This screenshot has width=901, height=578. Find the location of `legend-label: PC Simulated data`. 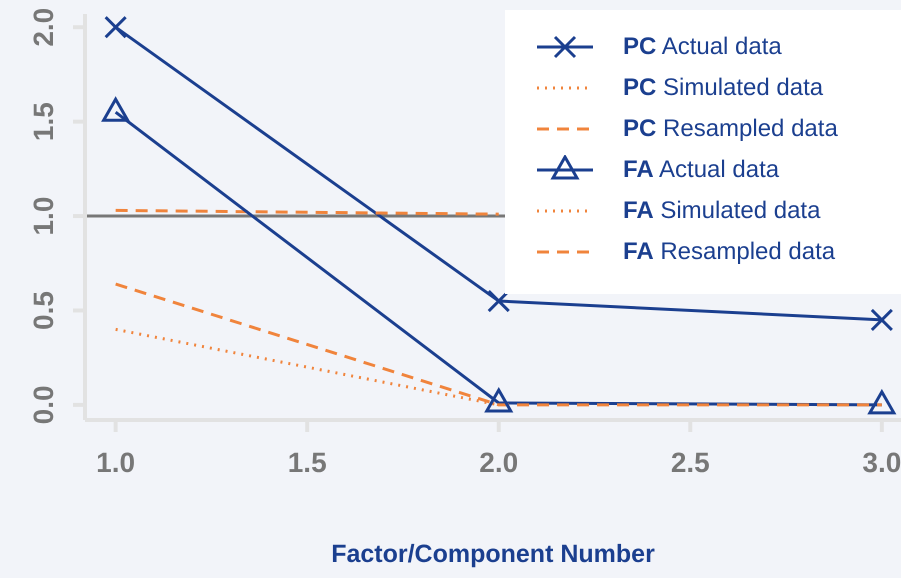

legend-label: PC Simulated data is located at coordinates (723, 88).